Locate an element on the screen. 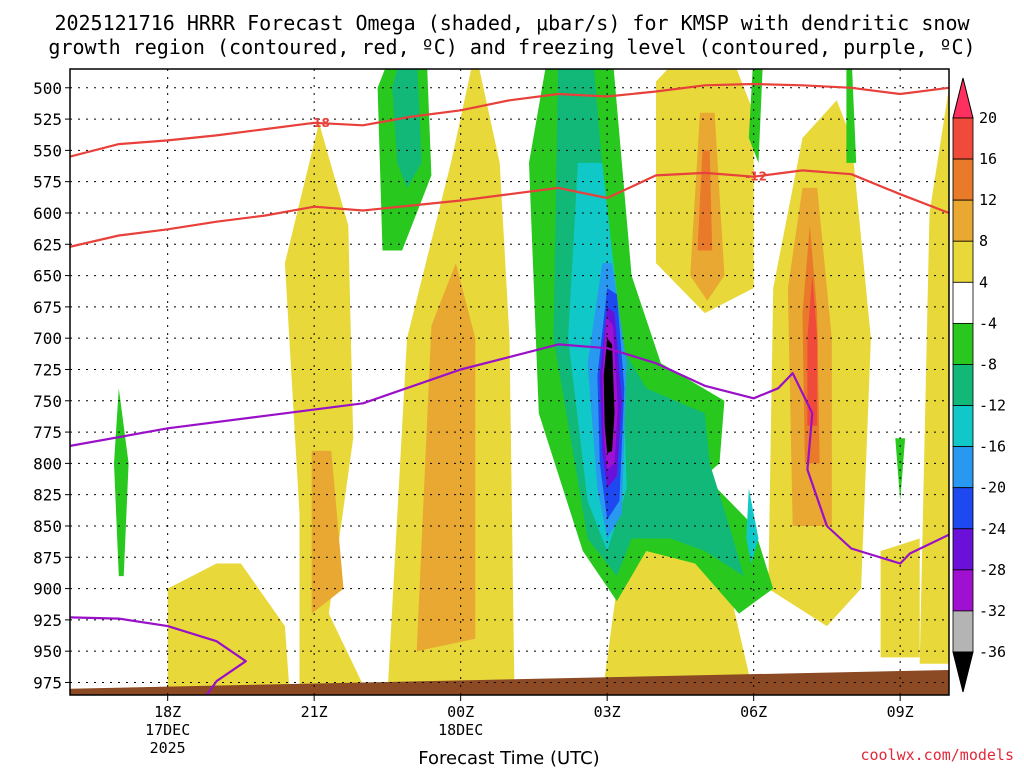 The width and height of the screenshot is (1024, 768). xtick-label-09Z: 09Z is located at coordinates (900, 712).